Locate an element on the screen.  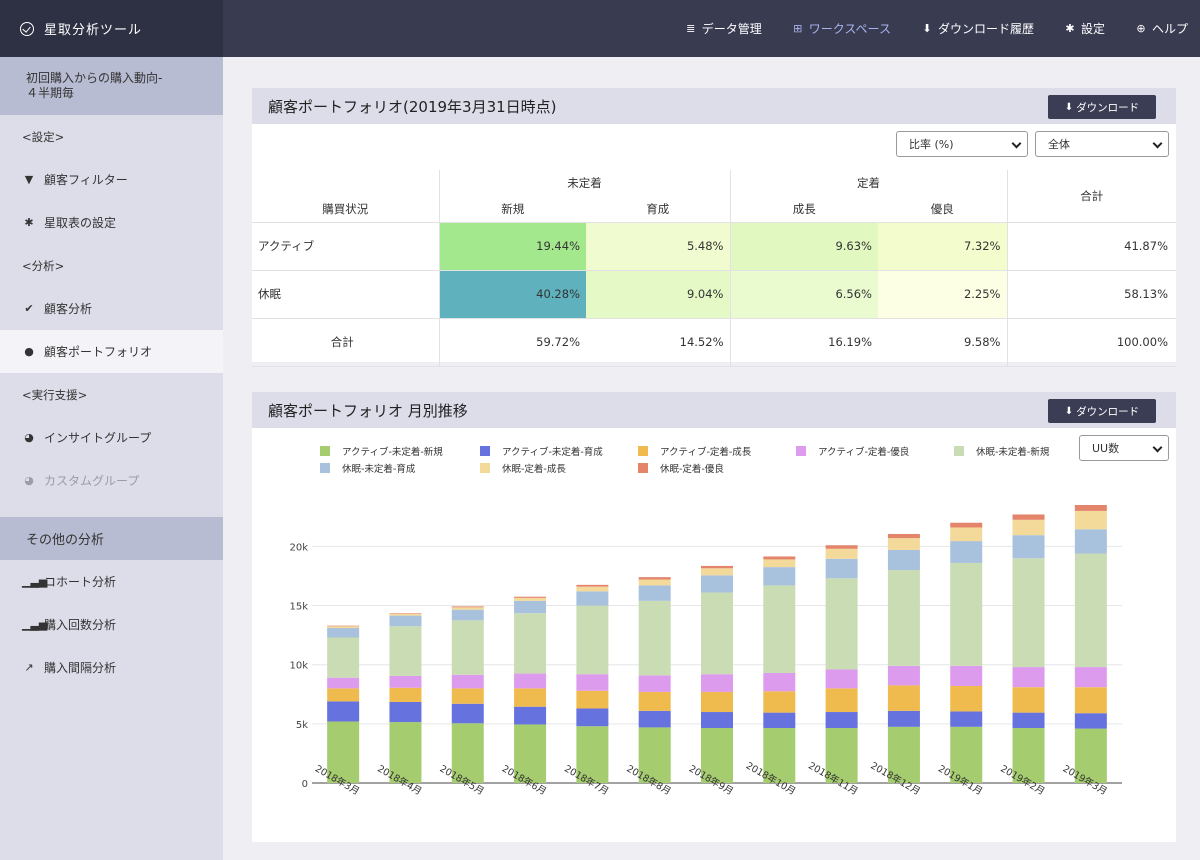
legend-item: アクティブ-未定着-育成 is located at coordinates (541, 451).